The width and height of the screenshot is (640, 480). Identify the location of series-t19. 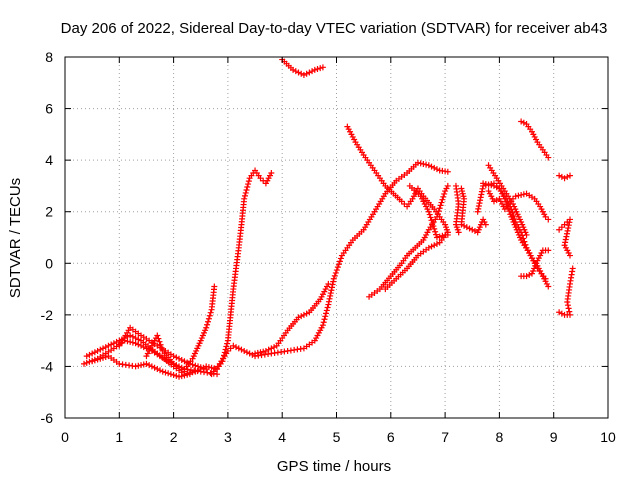
(518, 205).